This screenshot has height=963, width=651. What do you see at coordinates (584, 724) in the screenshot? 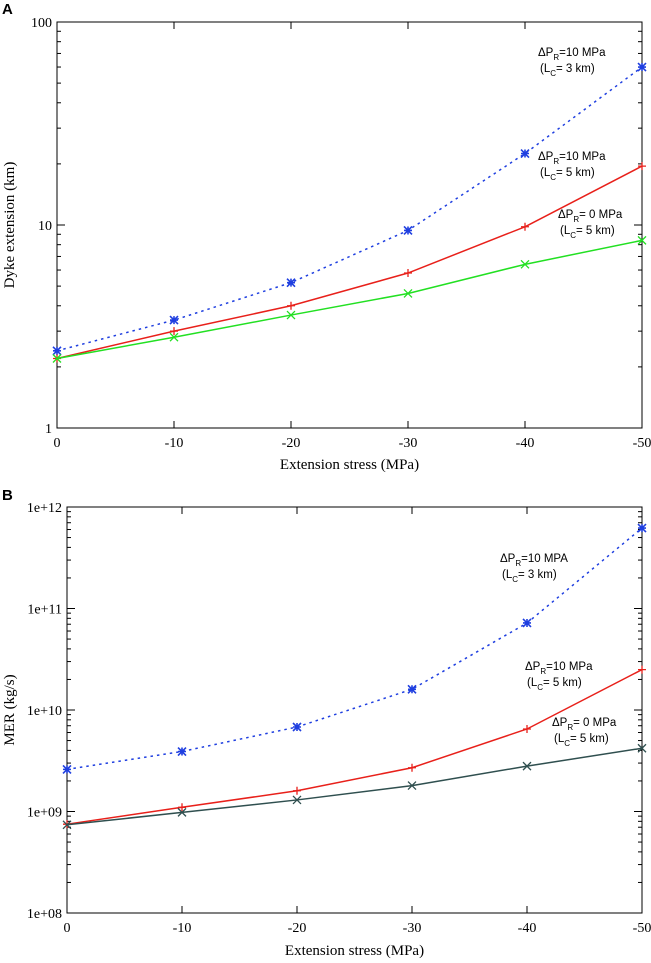
I see `panel-b-series-2-label-line1: ΔPR= 0 MPa` at bounding box center [584, 724].